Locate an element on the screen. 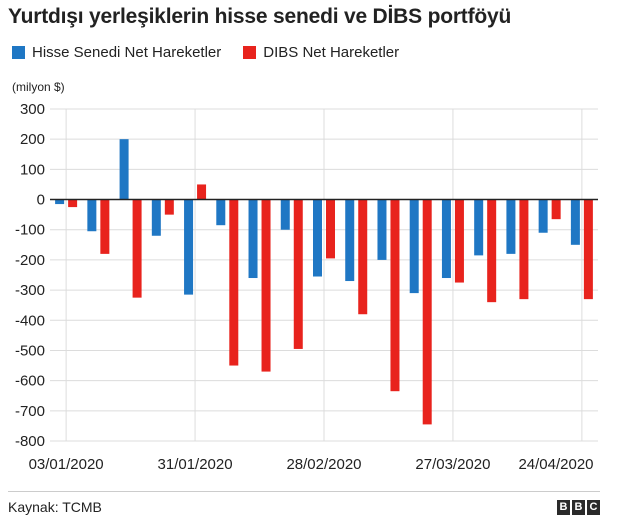 The width and height of the screenshot is (625, 523). bbc-logo: B B C is located at coordinates (577, 507).